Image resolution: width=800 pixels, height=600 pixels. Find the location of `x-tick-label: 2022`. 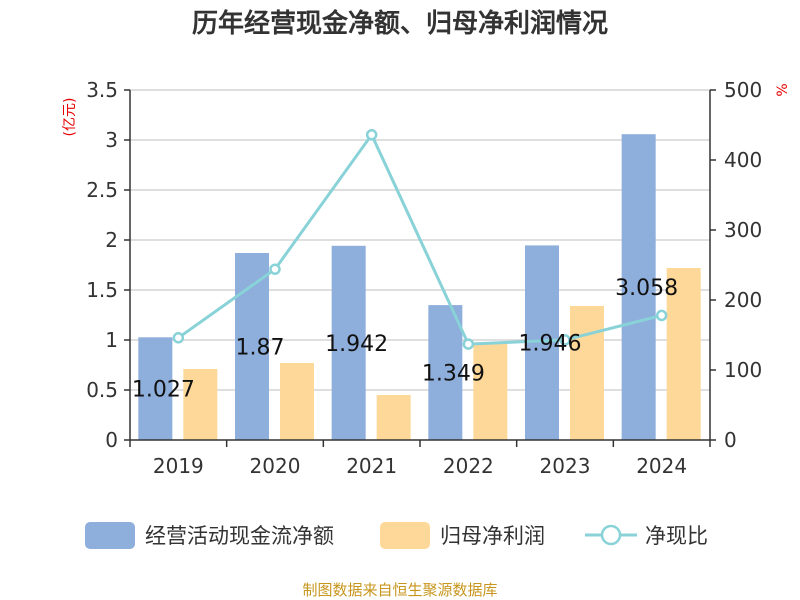

x-tick-label: 2022 is located at coordinates (468, 466).